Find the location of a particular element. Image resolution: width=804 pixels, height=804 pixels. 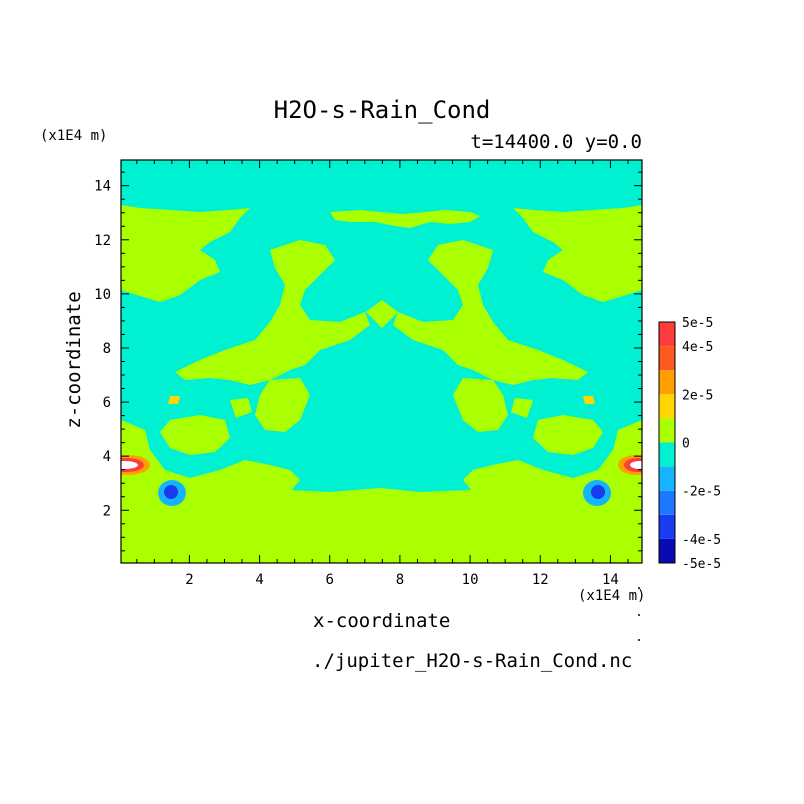

x-tick-label: 8 is located at coordinates (400, 580).